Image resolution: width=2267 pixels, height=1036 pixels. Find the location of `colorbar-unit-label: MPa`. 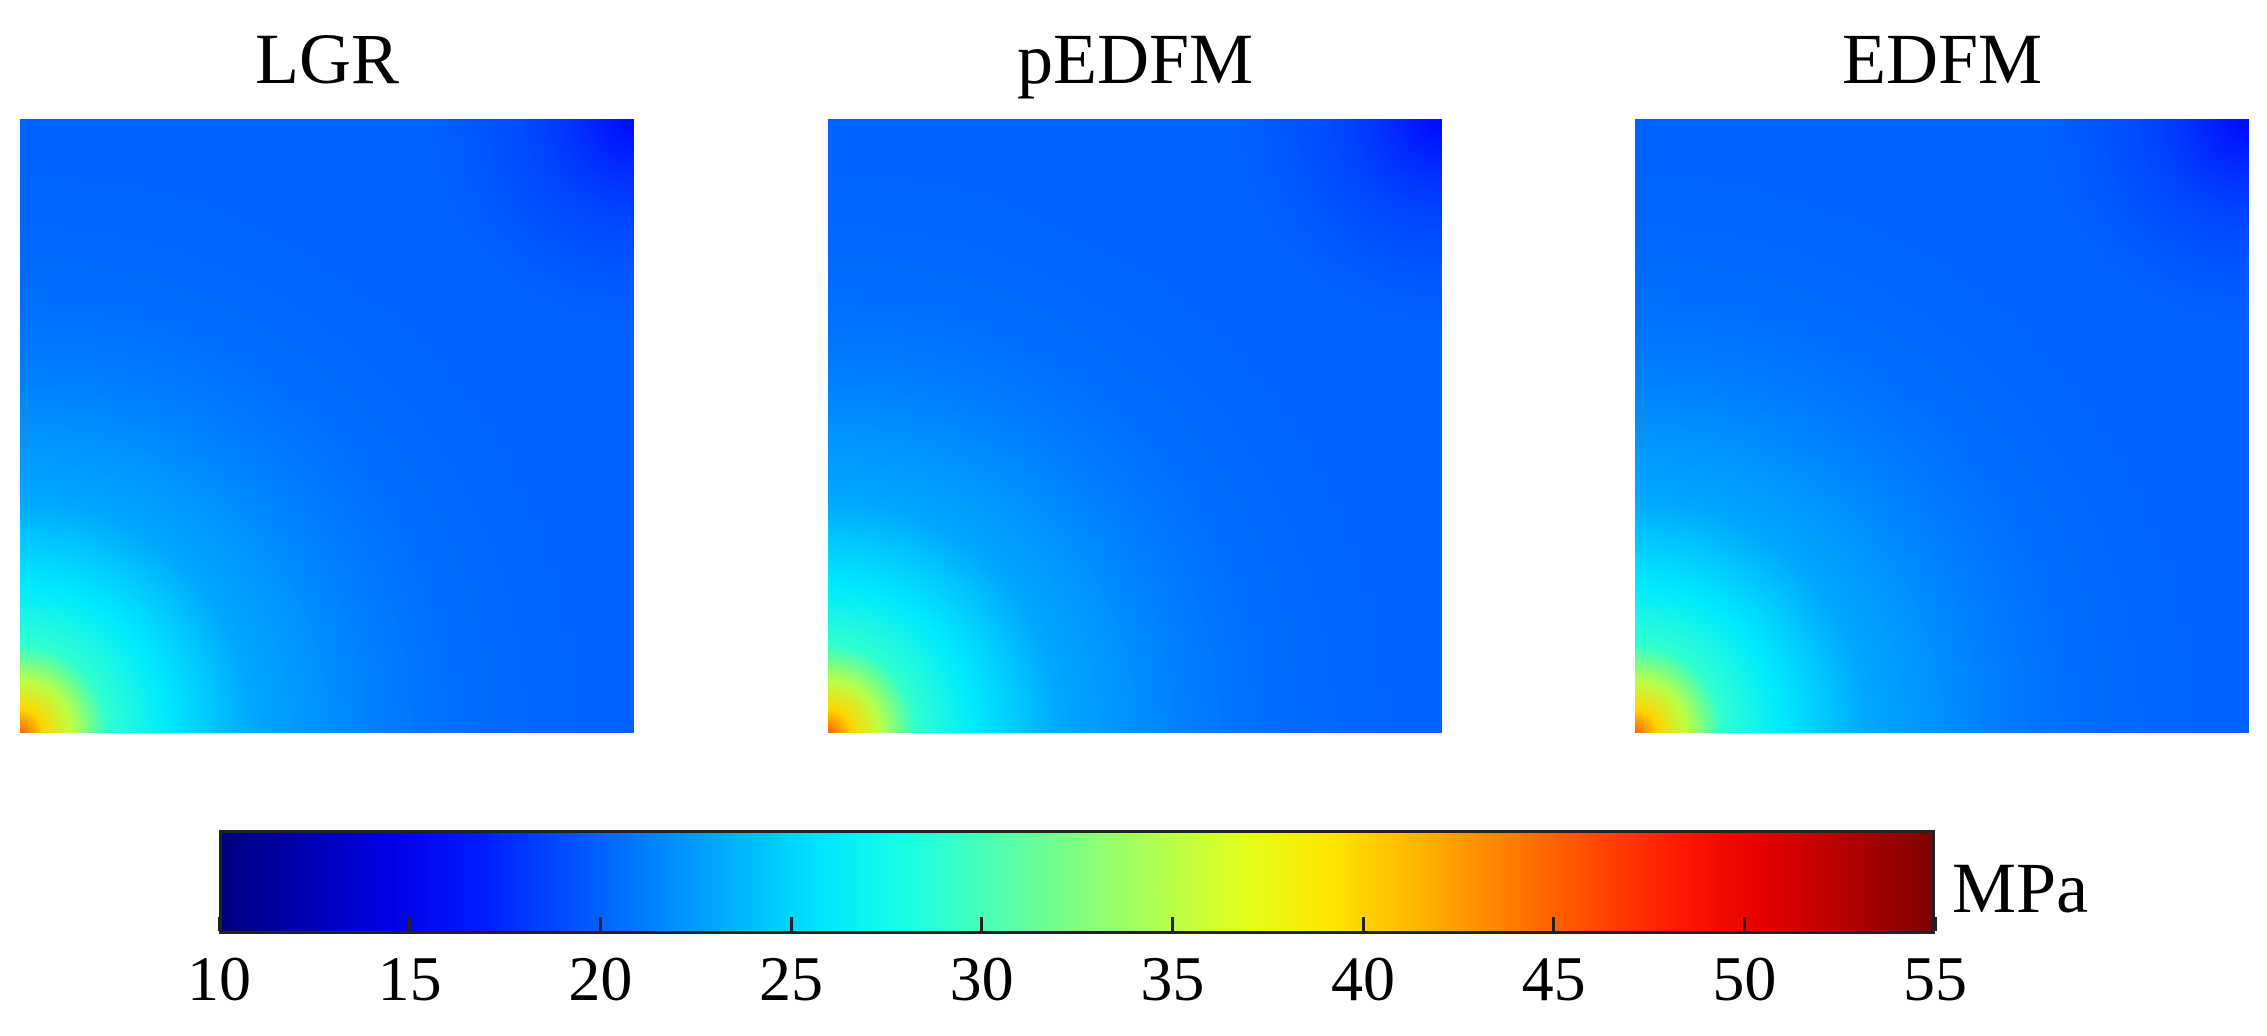

colorbar-unit-label: MPa is located at coordinates (2020, 888).